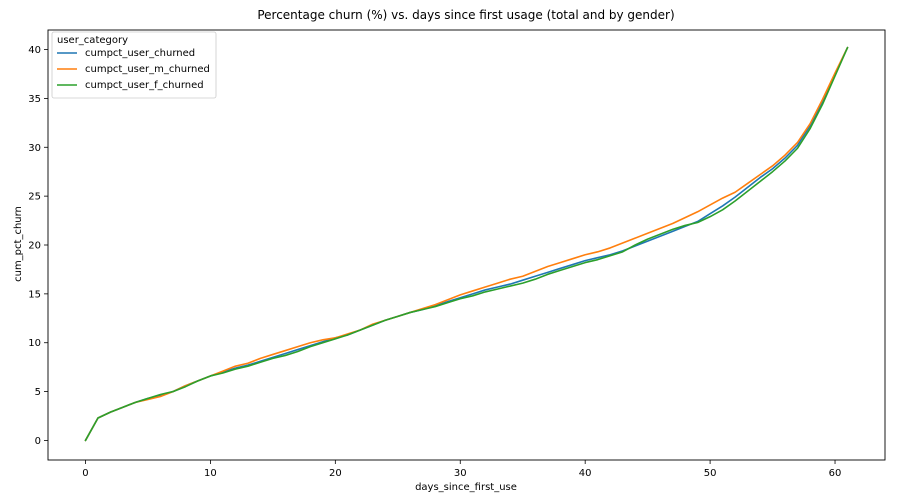 The image size is (910, 495). What do you see at coordinates (710, 473) in the screenshot?
I see `x-tick-label: 50` at bounding box center [710, 473].